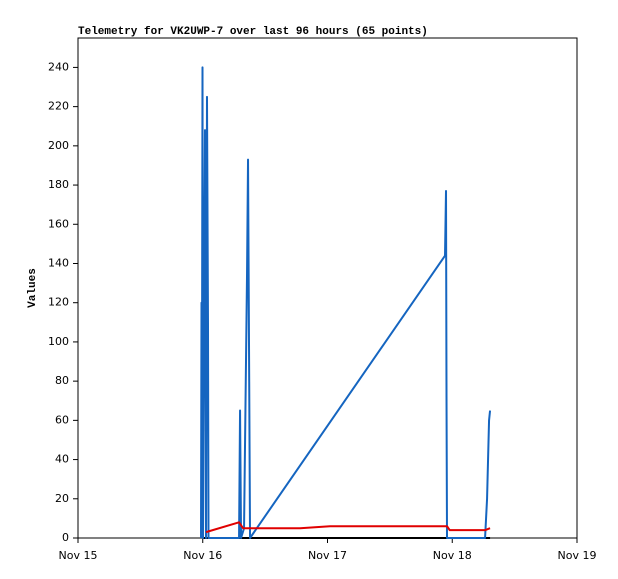 This screenshot has width=618, height=579. Describe the element at coordinates (65, 537) in the screenshot. I see `y-tick-label: 0` at that location.